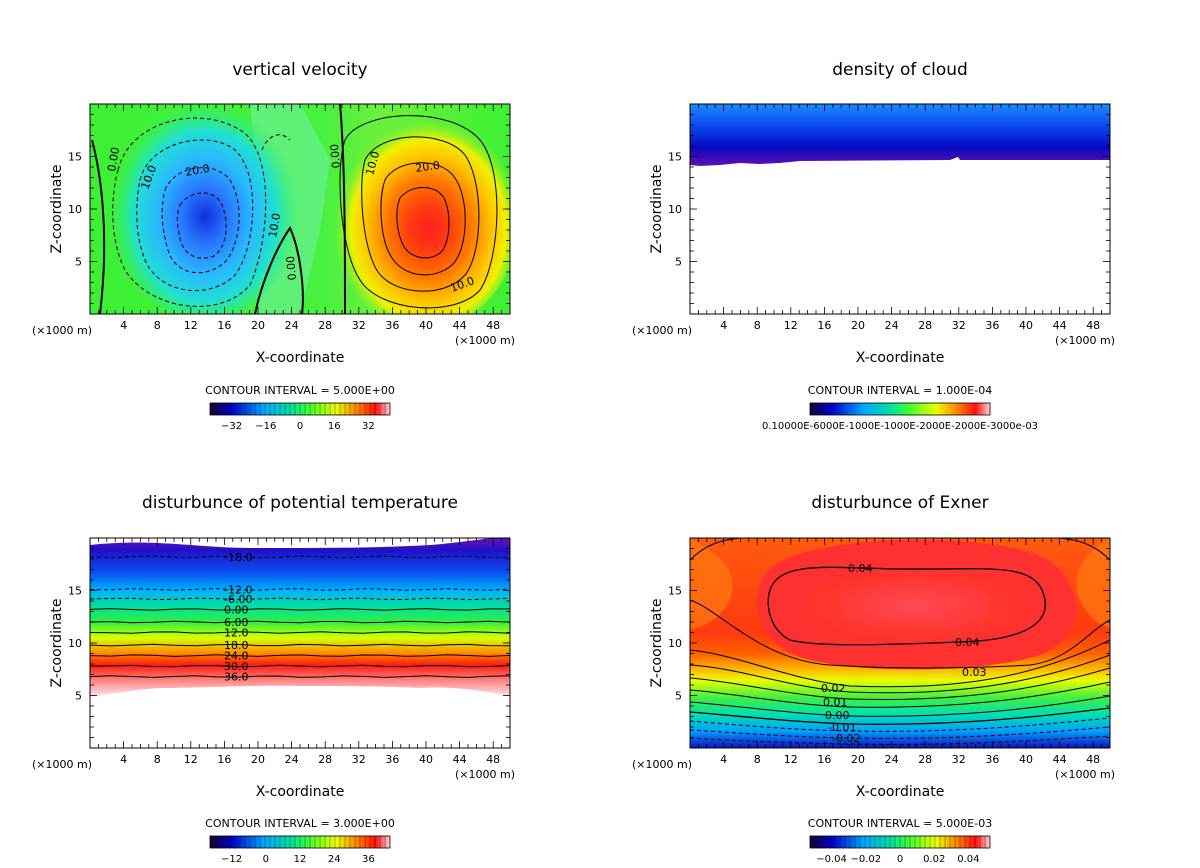  What do you see at coordinates (831, 859) in the screenshot?
I see `colorbar-label: −0.04` at bounding box center [831, 859].